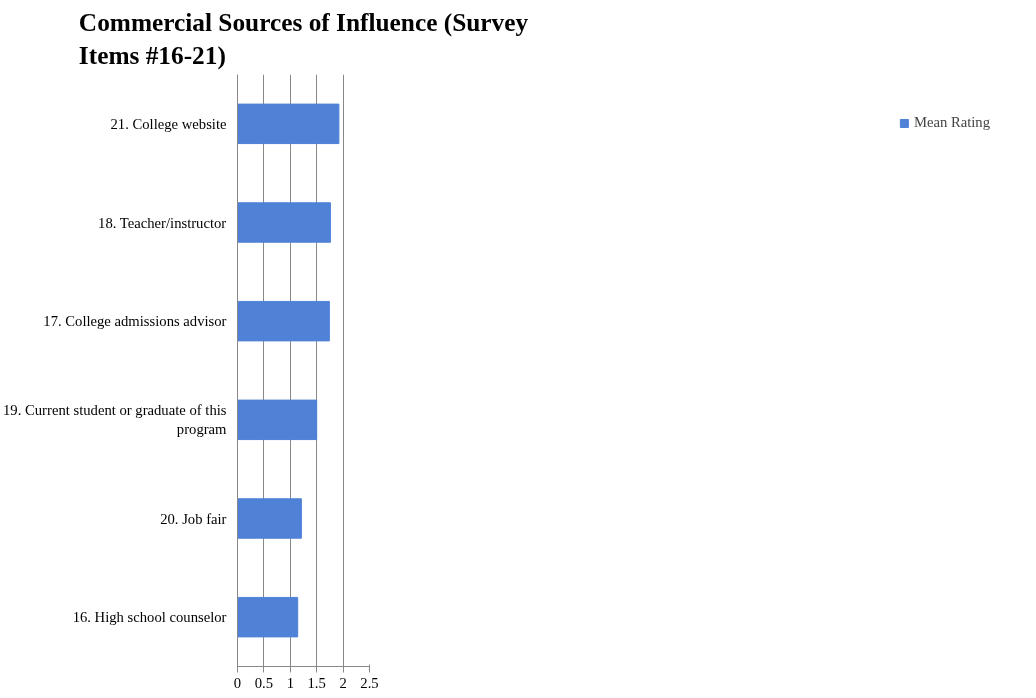 Image resolution: width=1036 pixels, height=698 pixels. Describe the element at coordinates (168, 123) in the screenshot. I see `y-tick-label: 21. College website` at that location.